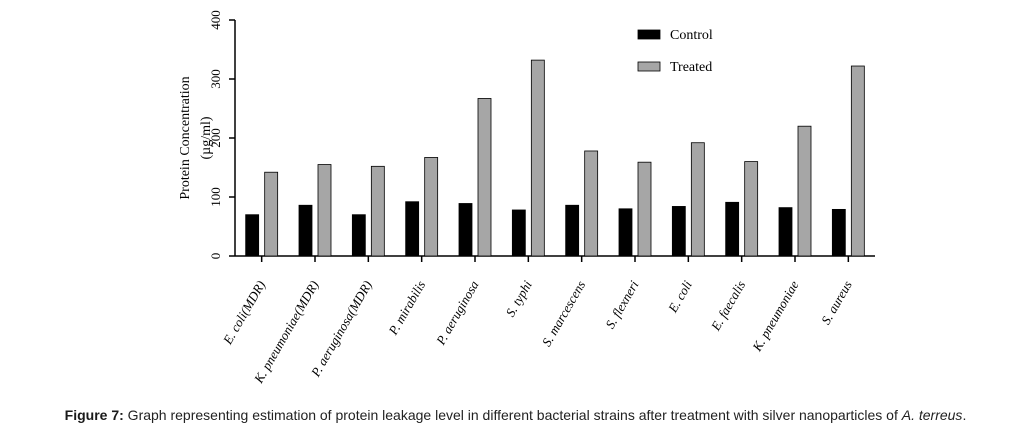 This screenshot has width=1031, height=432. What do you see at coordinates (243, 313) in the screenshot?
I see `x-tick-label: E. coli(MDR)` at bounding box center [243, 313].